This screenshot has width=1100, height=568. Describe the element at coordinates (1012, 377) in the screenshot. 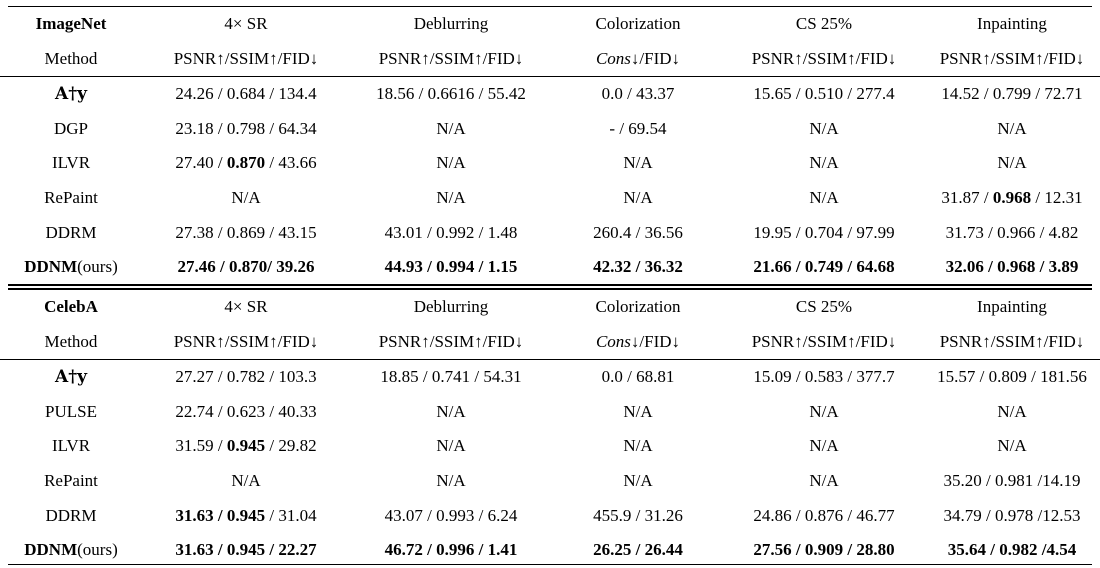

I see `result-cell: 15.57 / 0.809 / 181.56` at that location.